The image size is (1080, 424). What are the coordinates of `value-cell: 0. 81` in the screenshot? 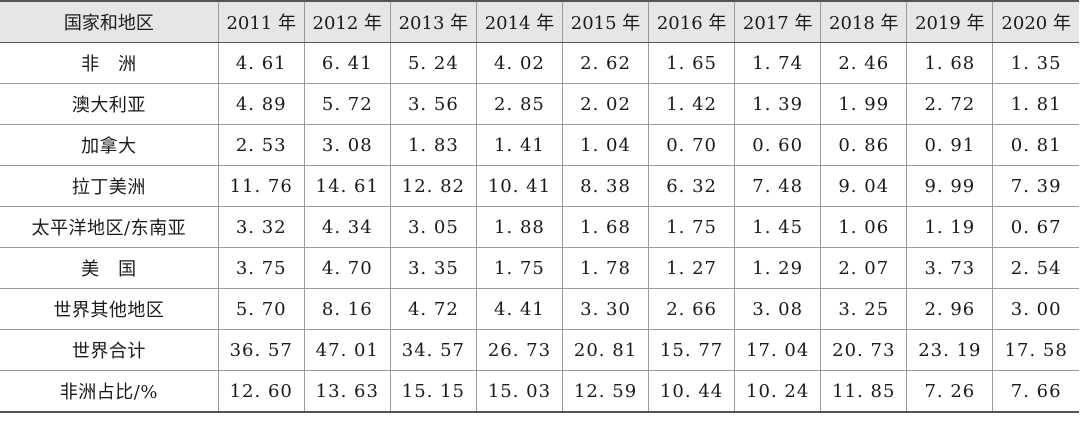 It's located at (1035, 145).